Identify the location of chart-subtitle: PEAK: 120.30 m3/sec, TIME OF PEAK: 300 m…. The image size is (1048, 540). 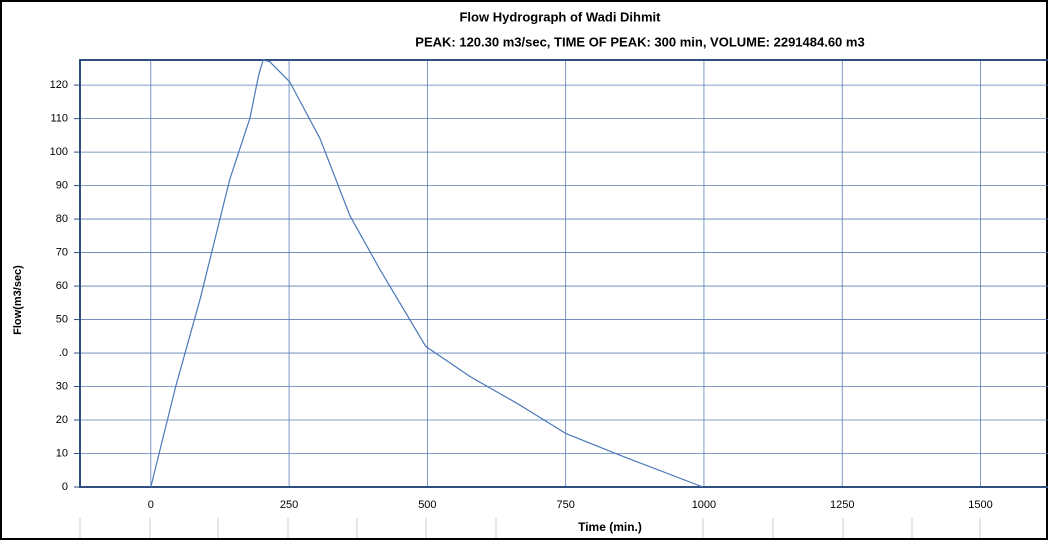
(639, 41).